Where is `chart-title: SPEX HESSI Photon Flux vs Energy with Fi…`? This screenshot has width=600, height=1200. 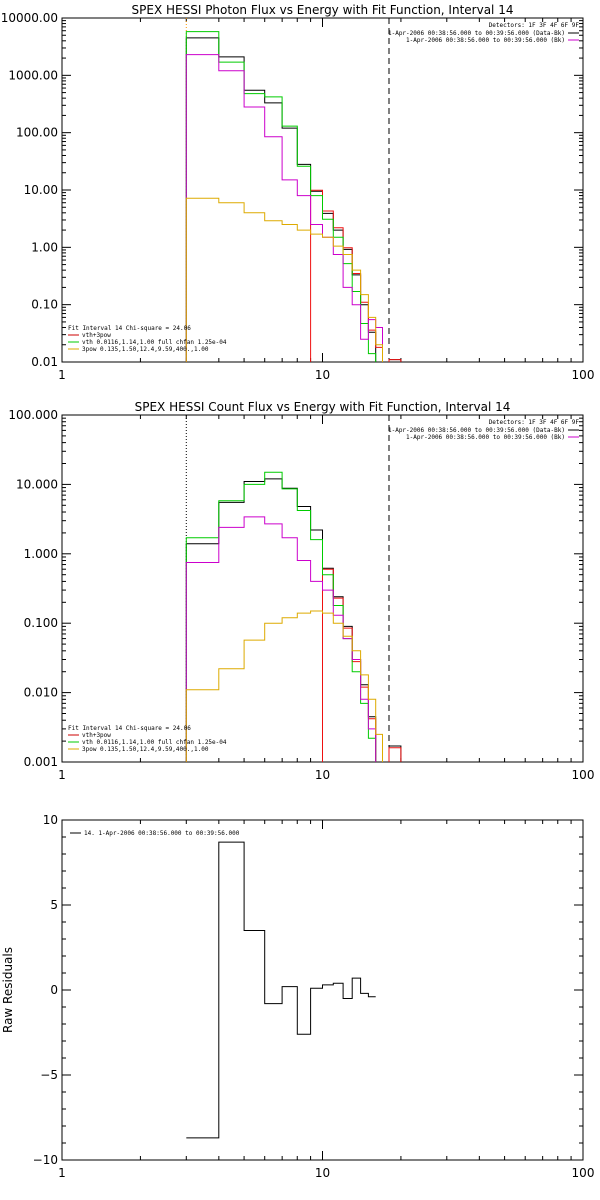 chart-title: SPEX HESSI Photon Flux vs Energy with Fi… is located at coordinates (323, 10).